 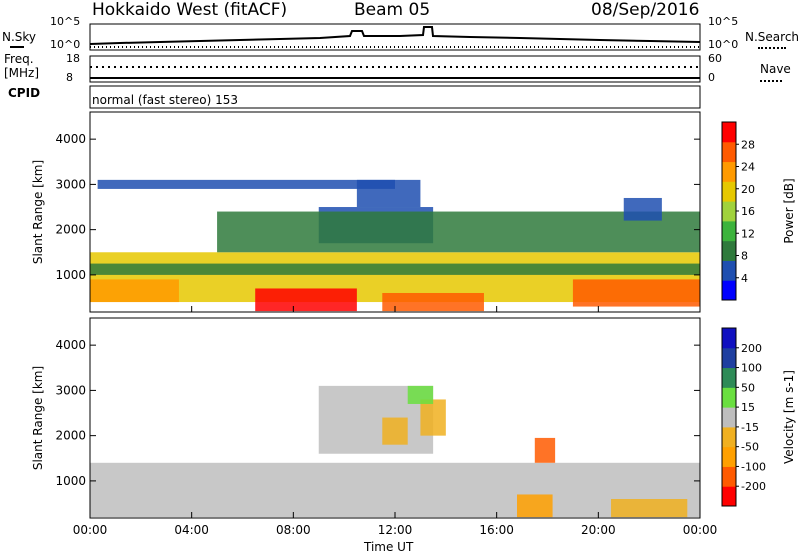 What do you see at coordinates (751, 348) in the screenshot?
I see `velocity-colorbar-tick-label-0: 200` at bounding box center [751, 348].